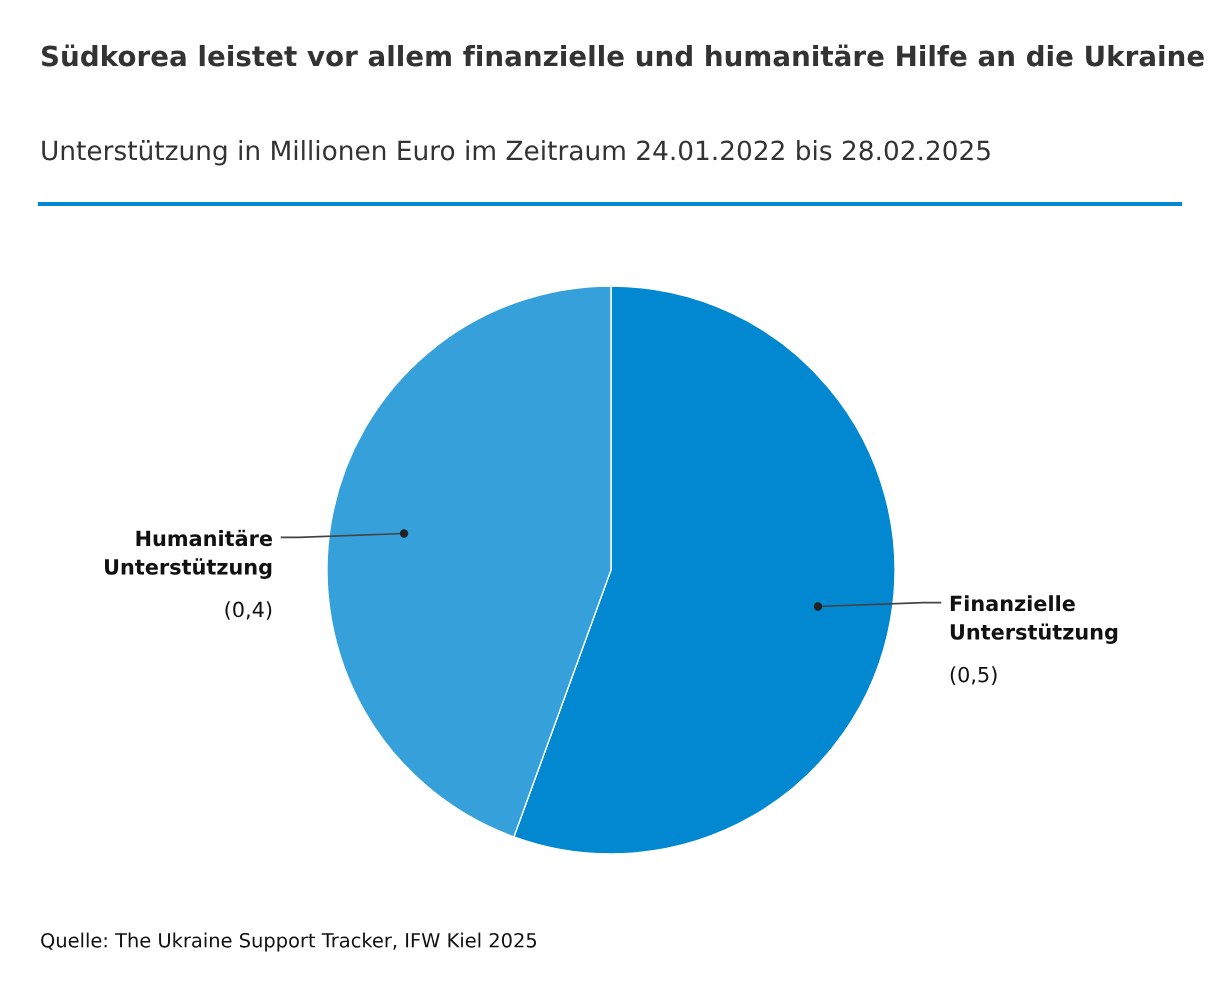 Image resolution: width=1220 pixels, height=998 pixels. Describe the element at coordinates (248, 610) in the screenshot. I see `data-label: (0,4)` at that location.